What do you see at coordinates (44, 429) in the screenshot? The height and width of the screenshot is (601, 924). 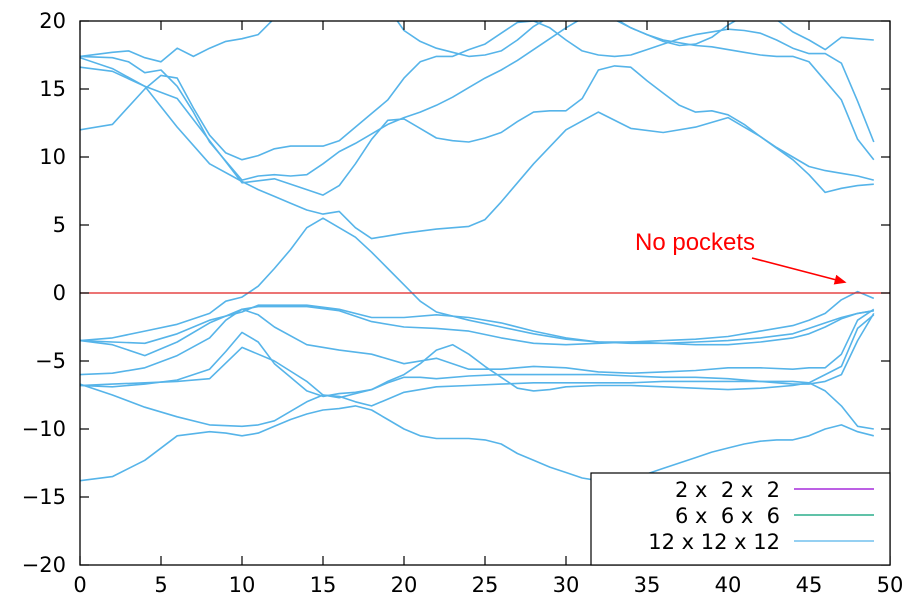 I see `y-tick-label: −10` at bounding box center [44, 429].